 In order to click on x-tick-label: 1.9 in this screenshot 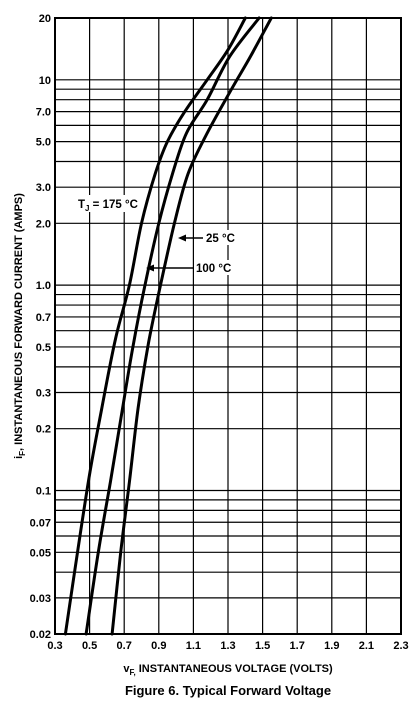, I will do `click(331, 646)`.